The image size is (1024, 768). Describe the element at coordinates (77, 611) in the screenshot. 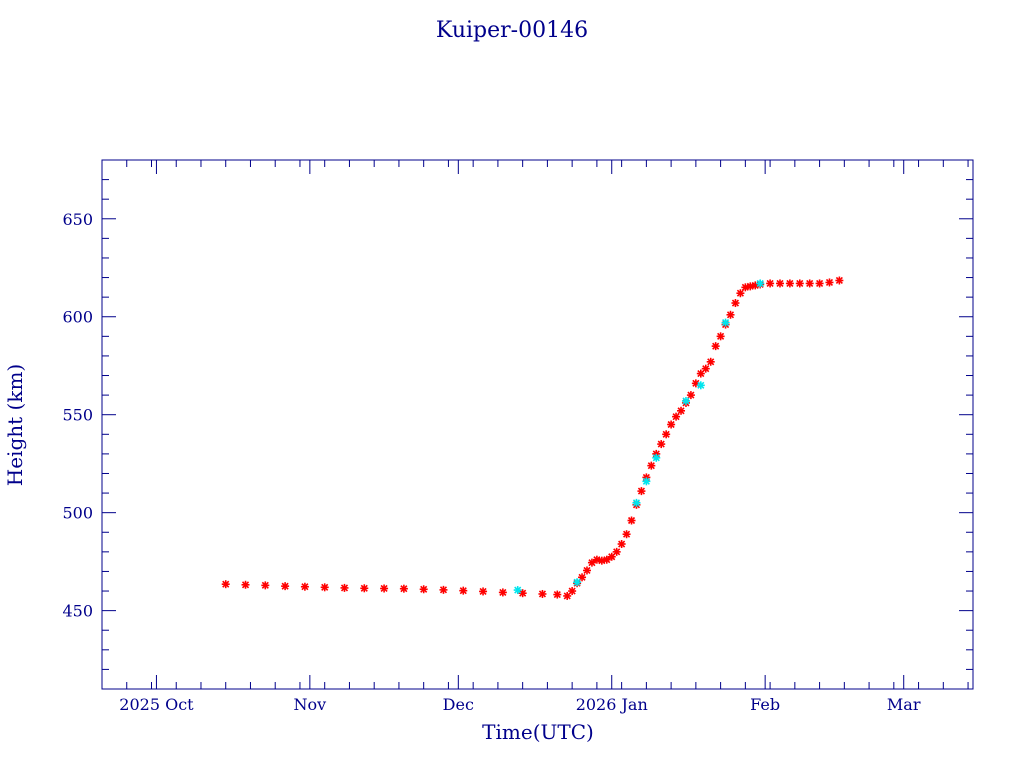

I see `y-tick-label: 450` at that location.